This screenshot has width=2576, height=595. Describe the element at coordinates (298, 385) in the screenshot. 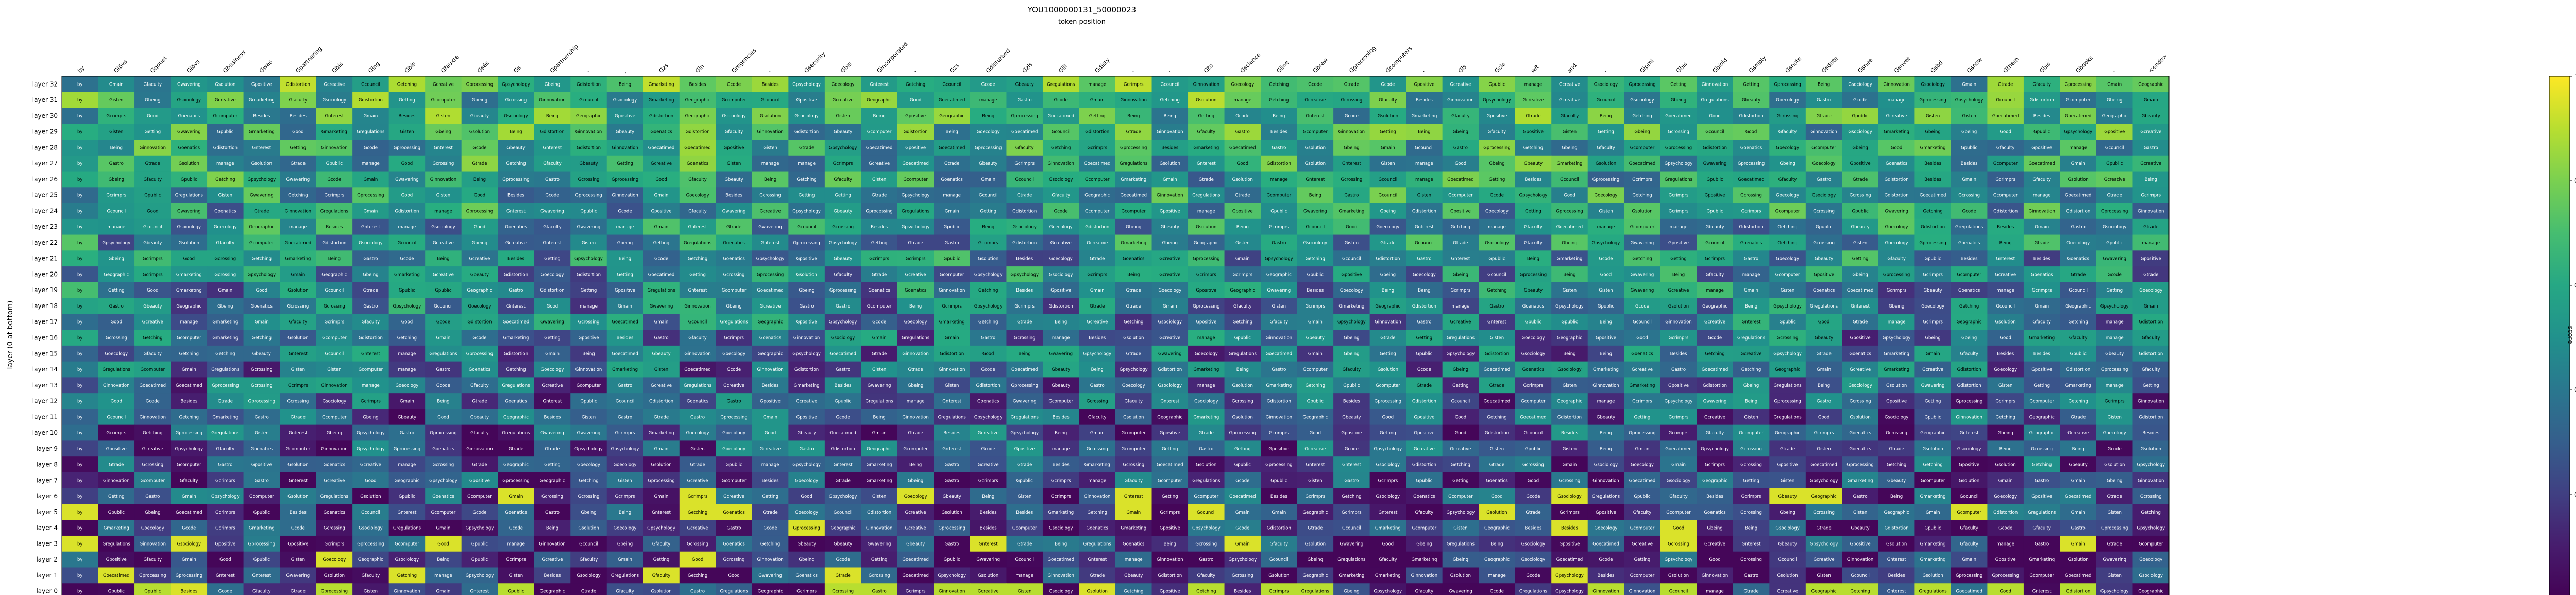

I see `cell-label: Gcrimprs` at that location.